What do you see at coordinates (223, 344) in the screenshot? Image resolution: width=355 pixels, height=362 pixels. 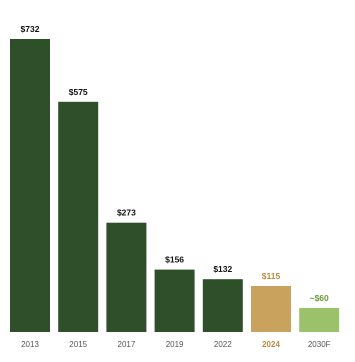 I see `x-tick-label-2022: 2022` at bounding box center [223, 344].